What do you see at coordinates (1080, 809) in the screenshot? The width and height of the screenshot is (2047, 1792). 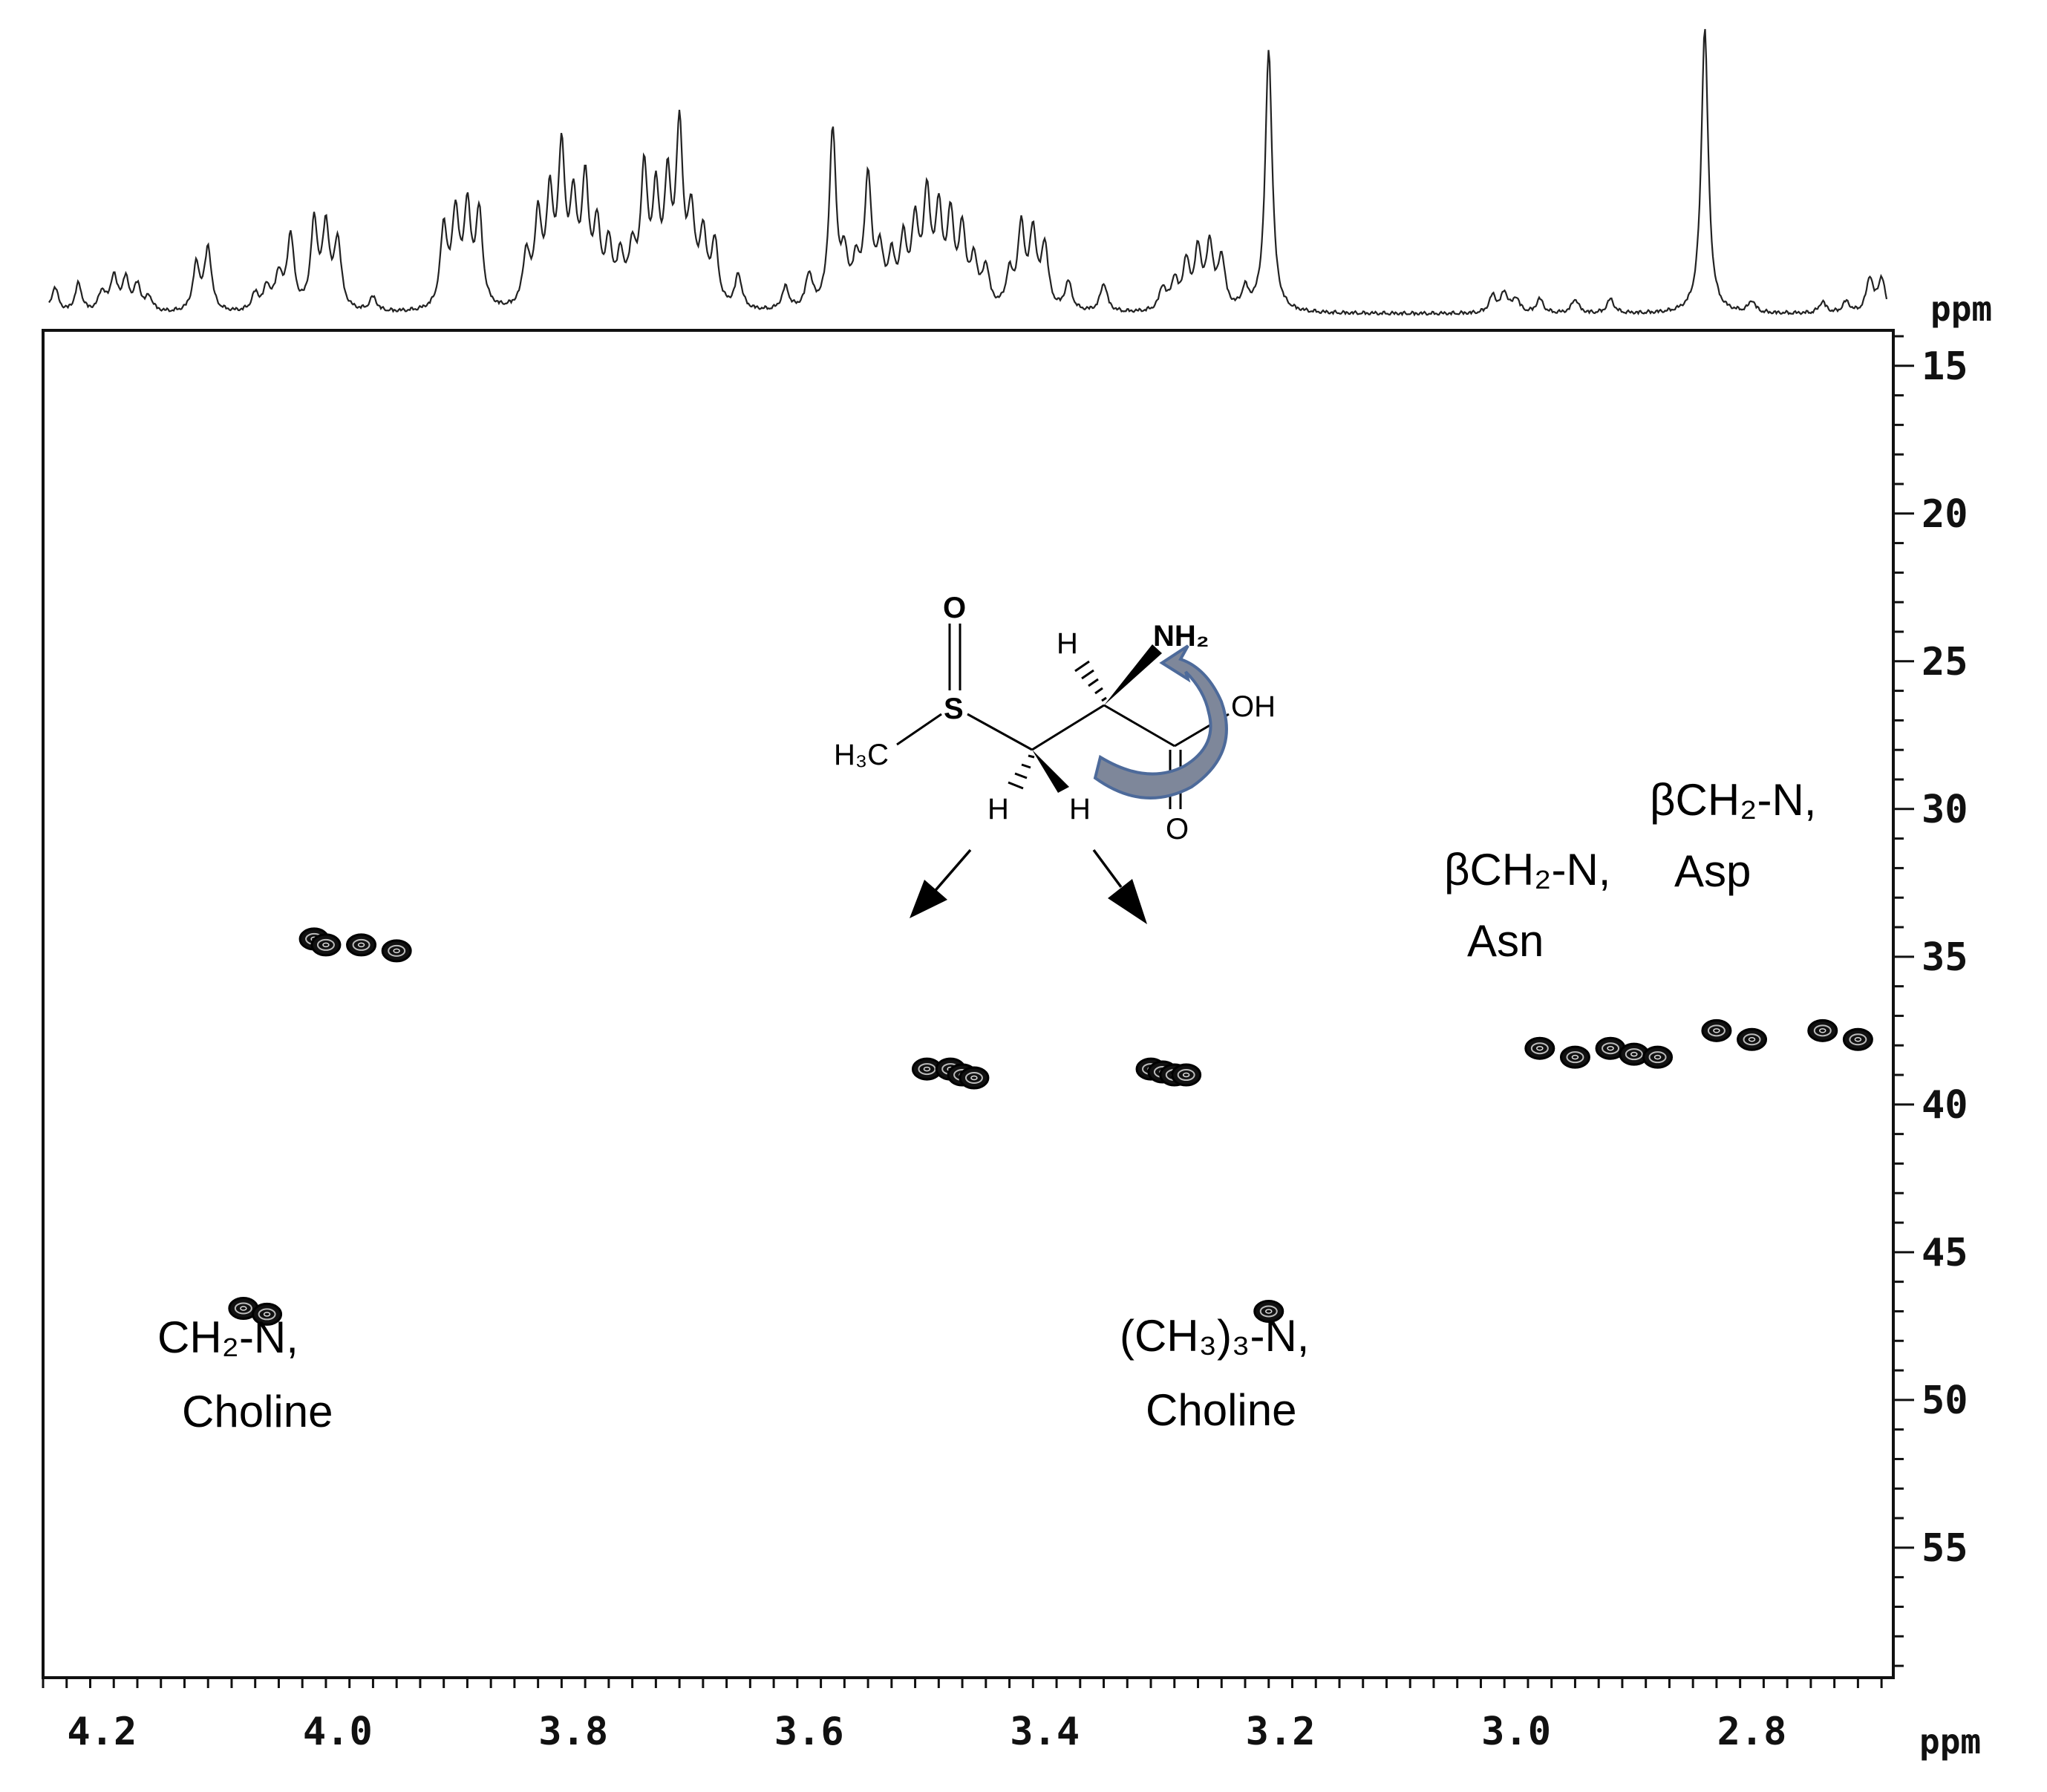 I see `h-beta-right-label: H` at bounding box center [1080, 809].